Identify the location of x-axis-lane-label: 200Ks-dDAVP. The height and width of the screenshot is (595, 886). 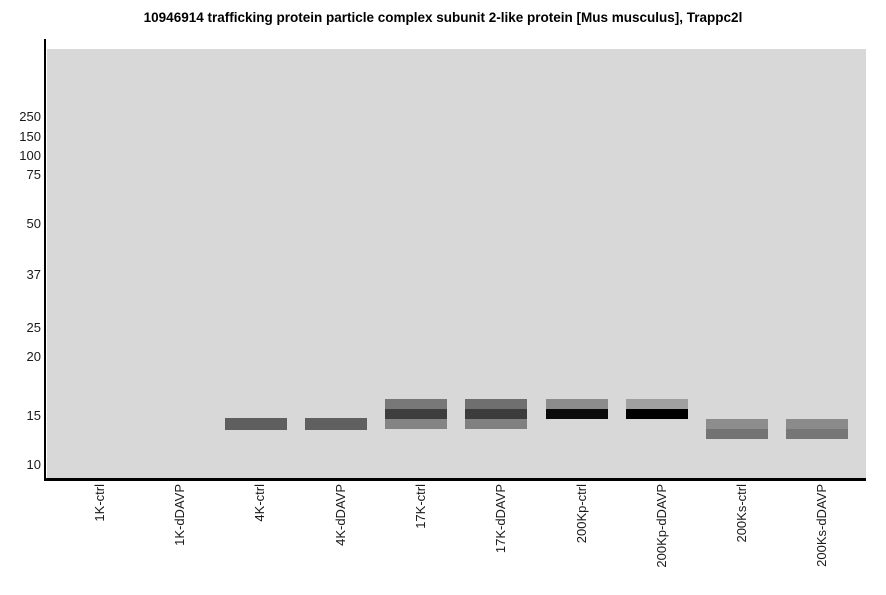
(821, 525).